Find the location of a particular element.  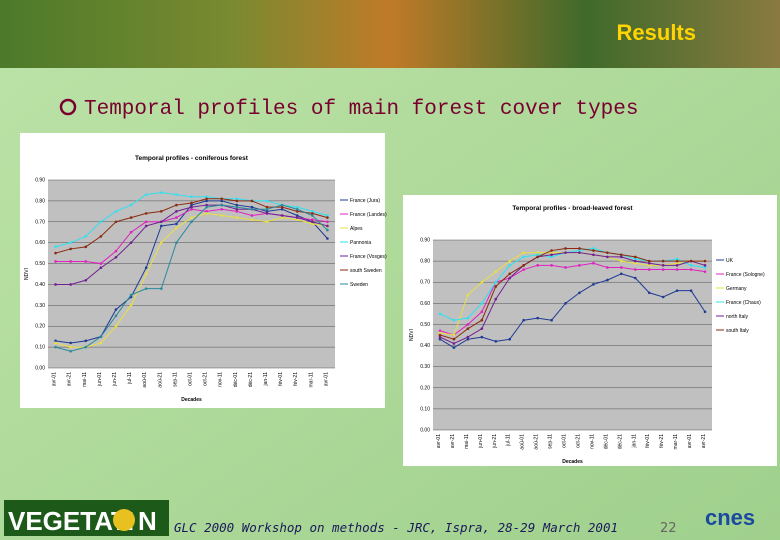

x-axis-label: Decades is located at coordinates (191, 400).